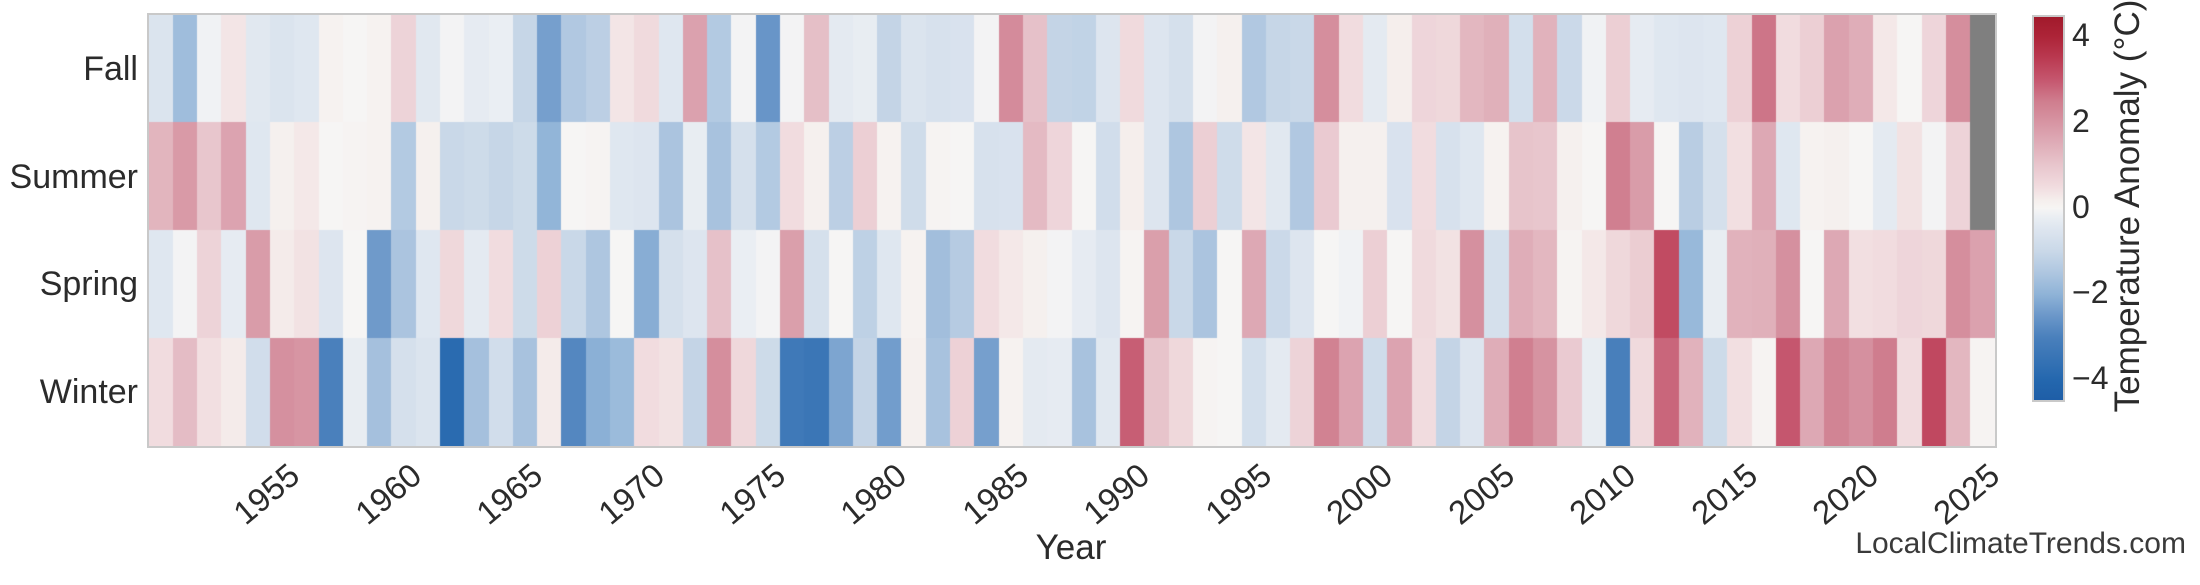  What do you see at coordinates (509, 494) in the screenshot?
I see `x-tick-label-1965: 1965` at bounding box center [509, 494].